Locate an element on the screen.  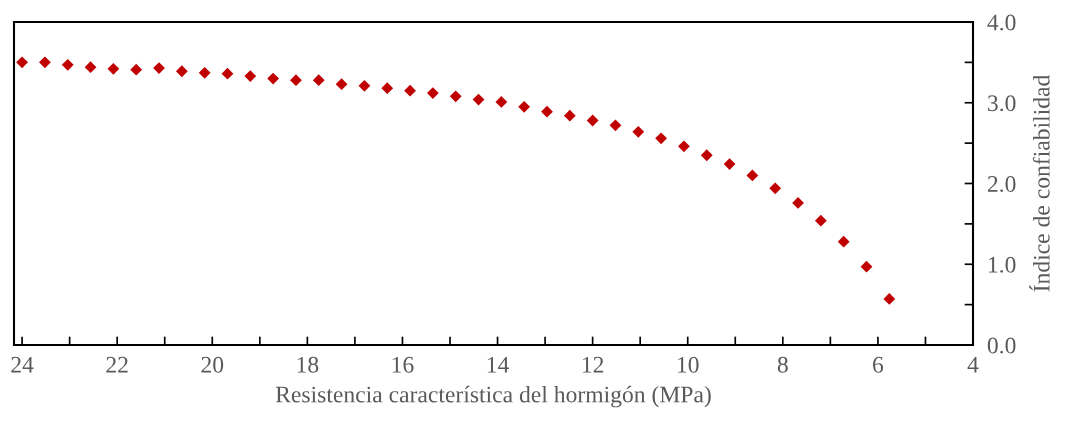
x-tick-label: 14 is located at coordinates (498, 364).